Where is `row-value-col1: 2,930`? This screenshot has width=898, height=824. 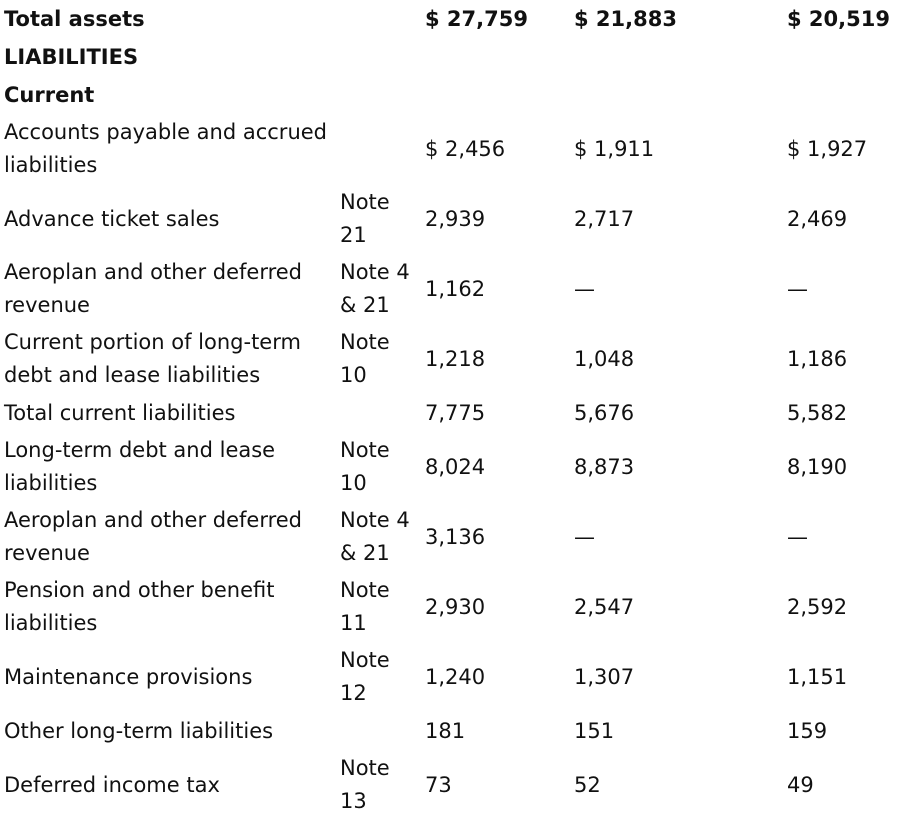
row-value-col1: 2,930 is located at coordinates (455, 606).